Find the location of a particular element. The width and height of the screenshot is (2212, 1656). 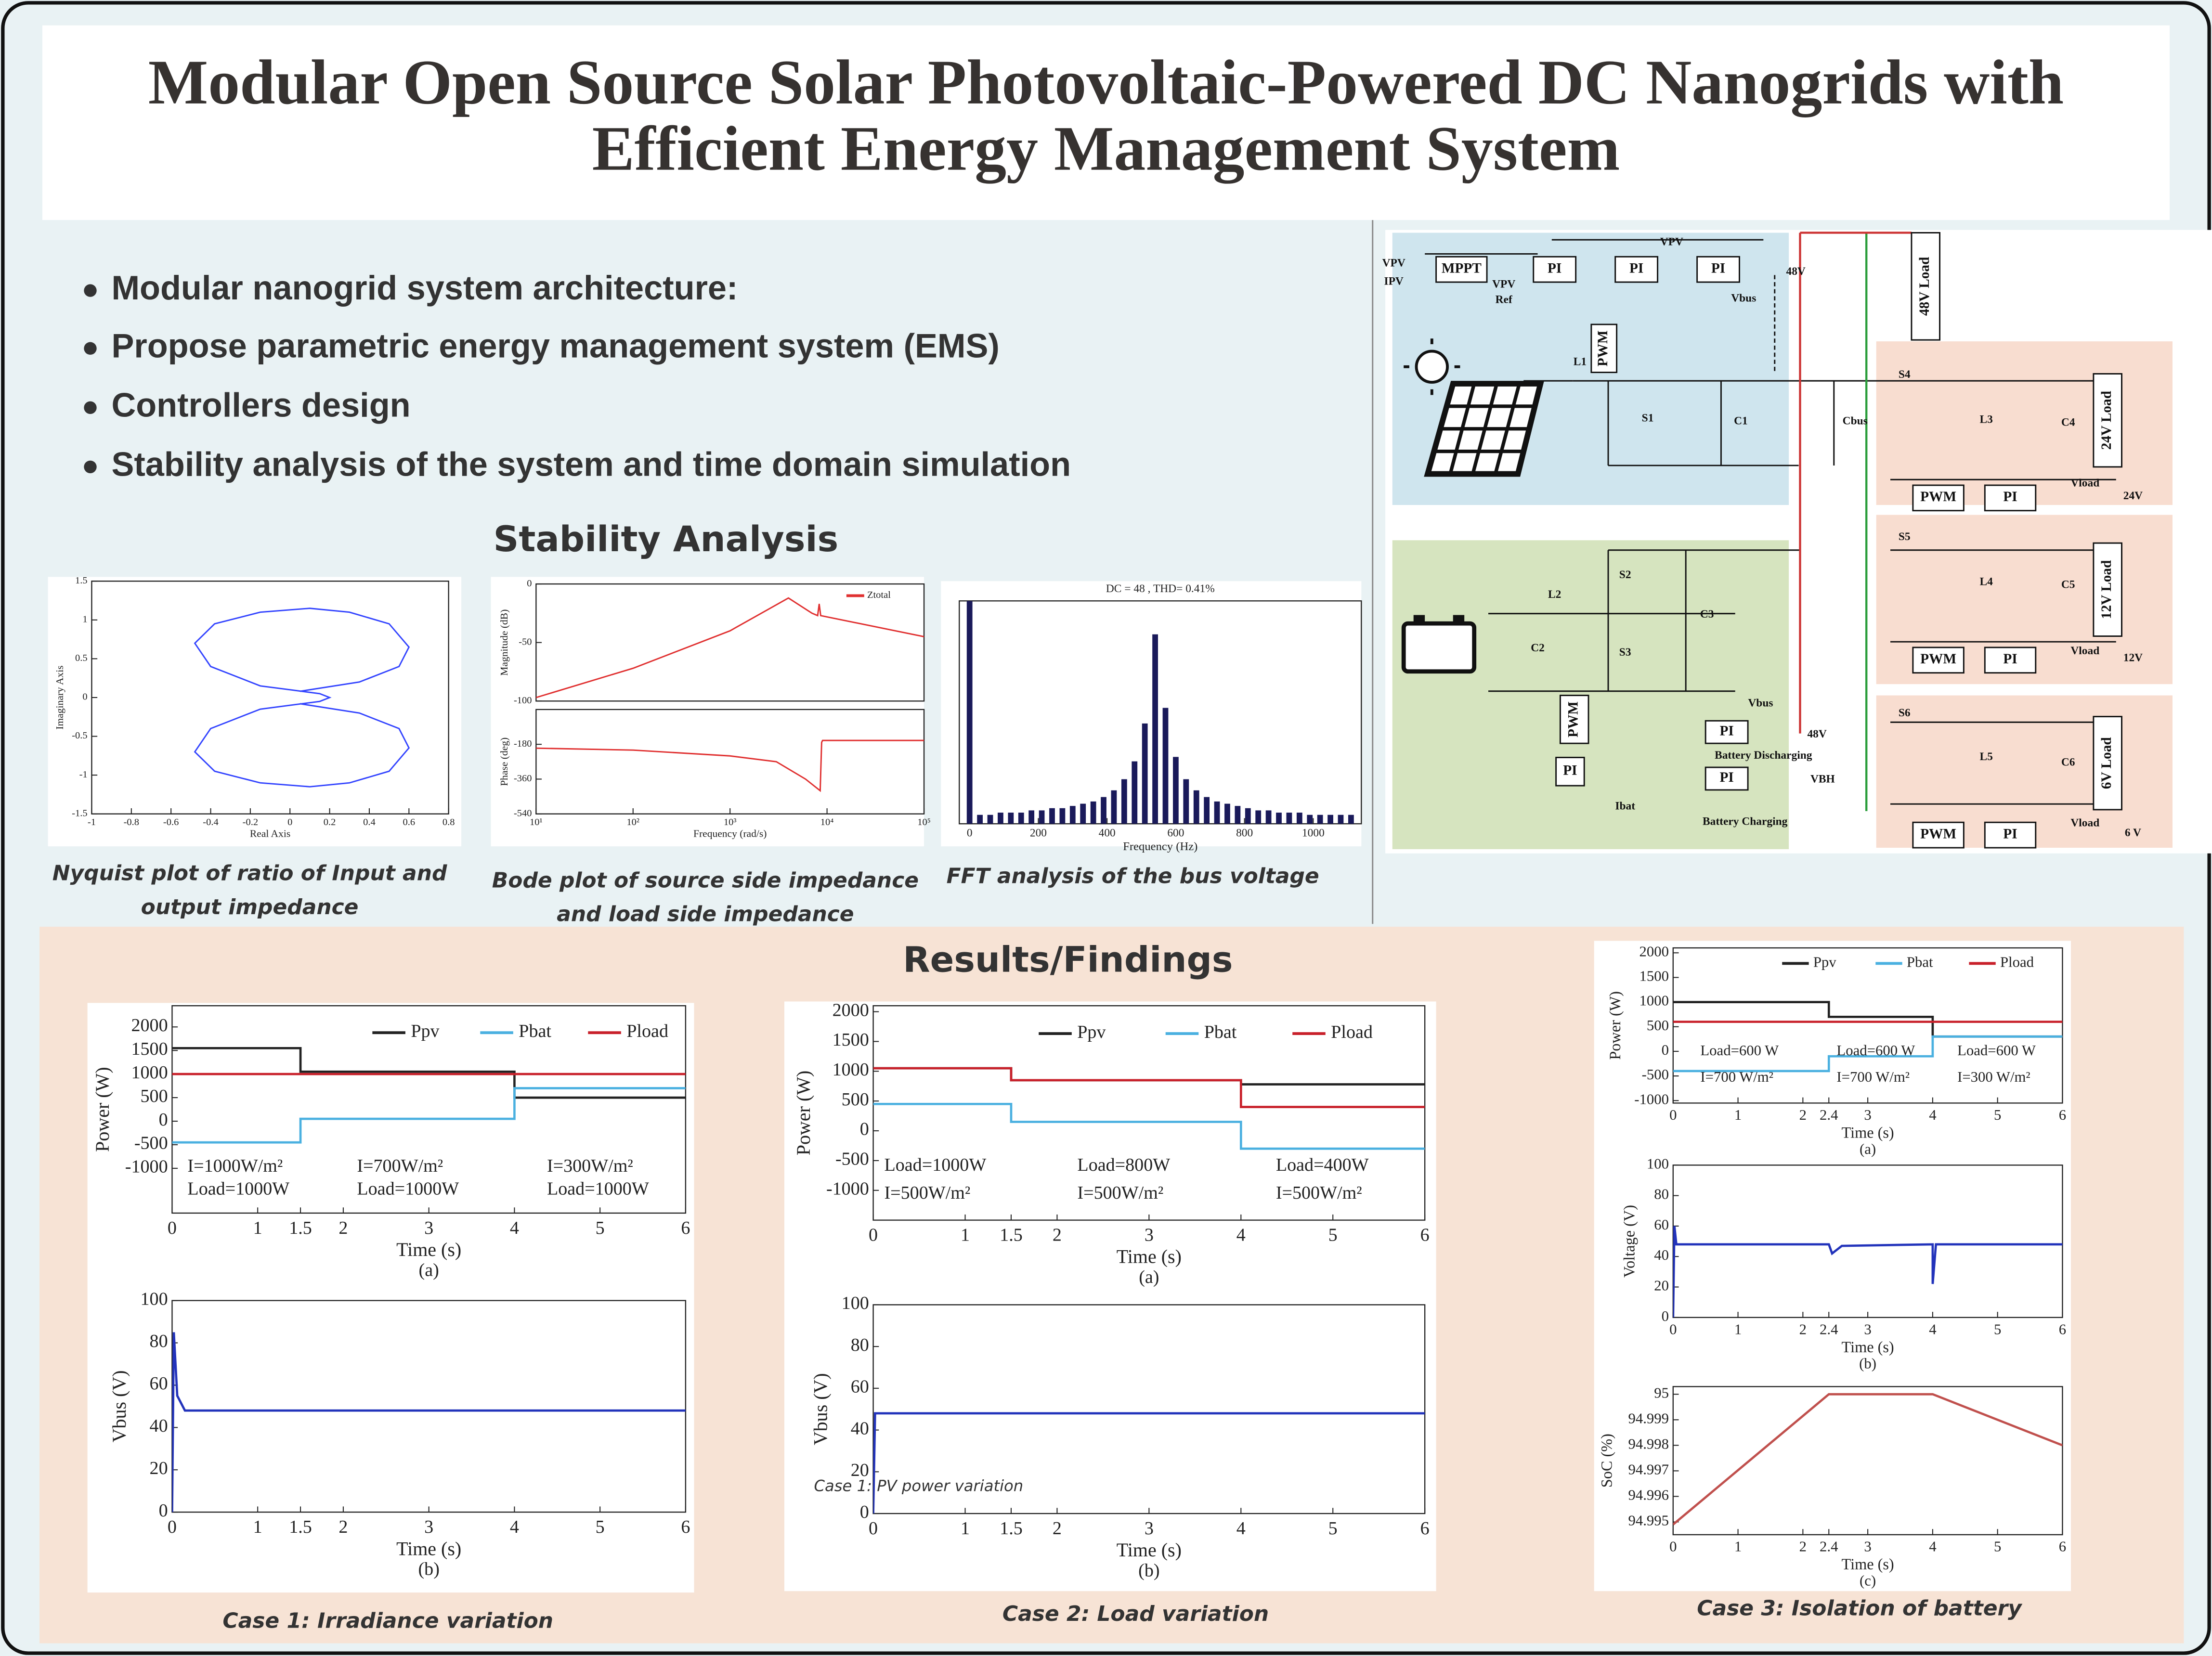

y-tick-label: -1.5 is located at coordinates (79, 813).